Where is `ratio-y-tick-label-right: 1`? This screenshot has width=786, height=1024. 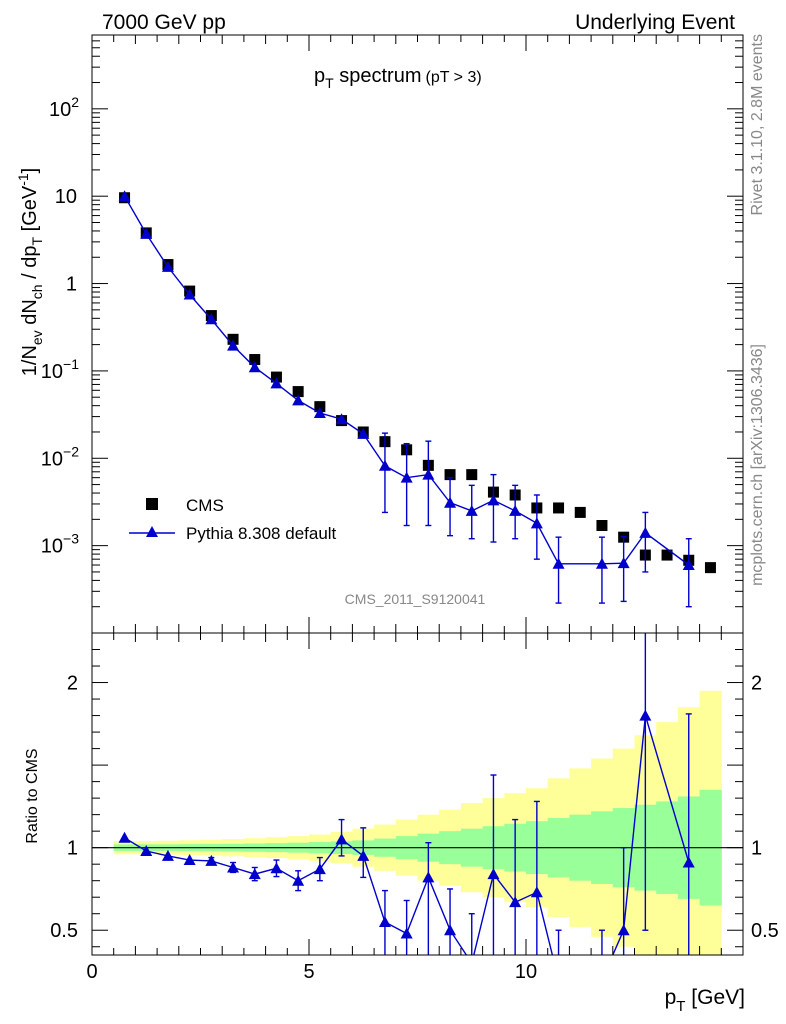
ratio-y-tick-label-right: 1 is located at coordinates (756, 849).